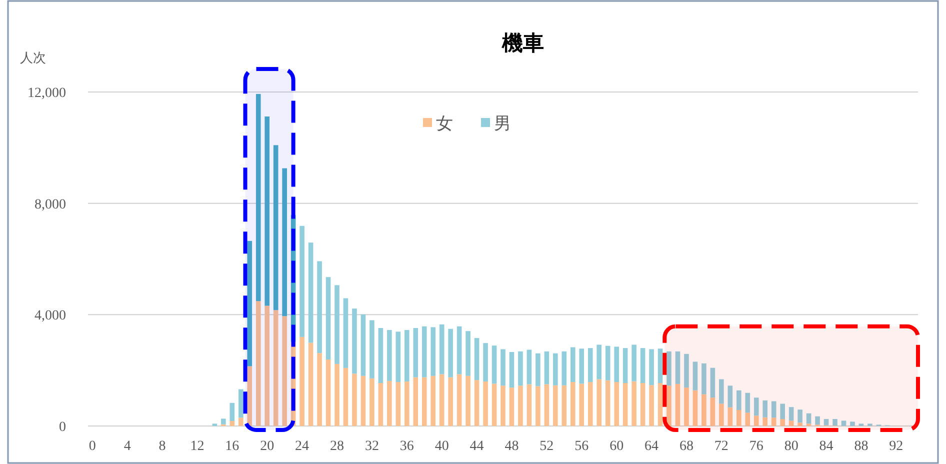 This screenshot has width=946, height=464. What do you see at coordinates (50, 204) in the screenshot?
I see `y-tick-label: 8,000` at bounding box center [50, 204].